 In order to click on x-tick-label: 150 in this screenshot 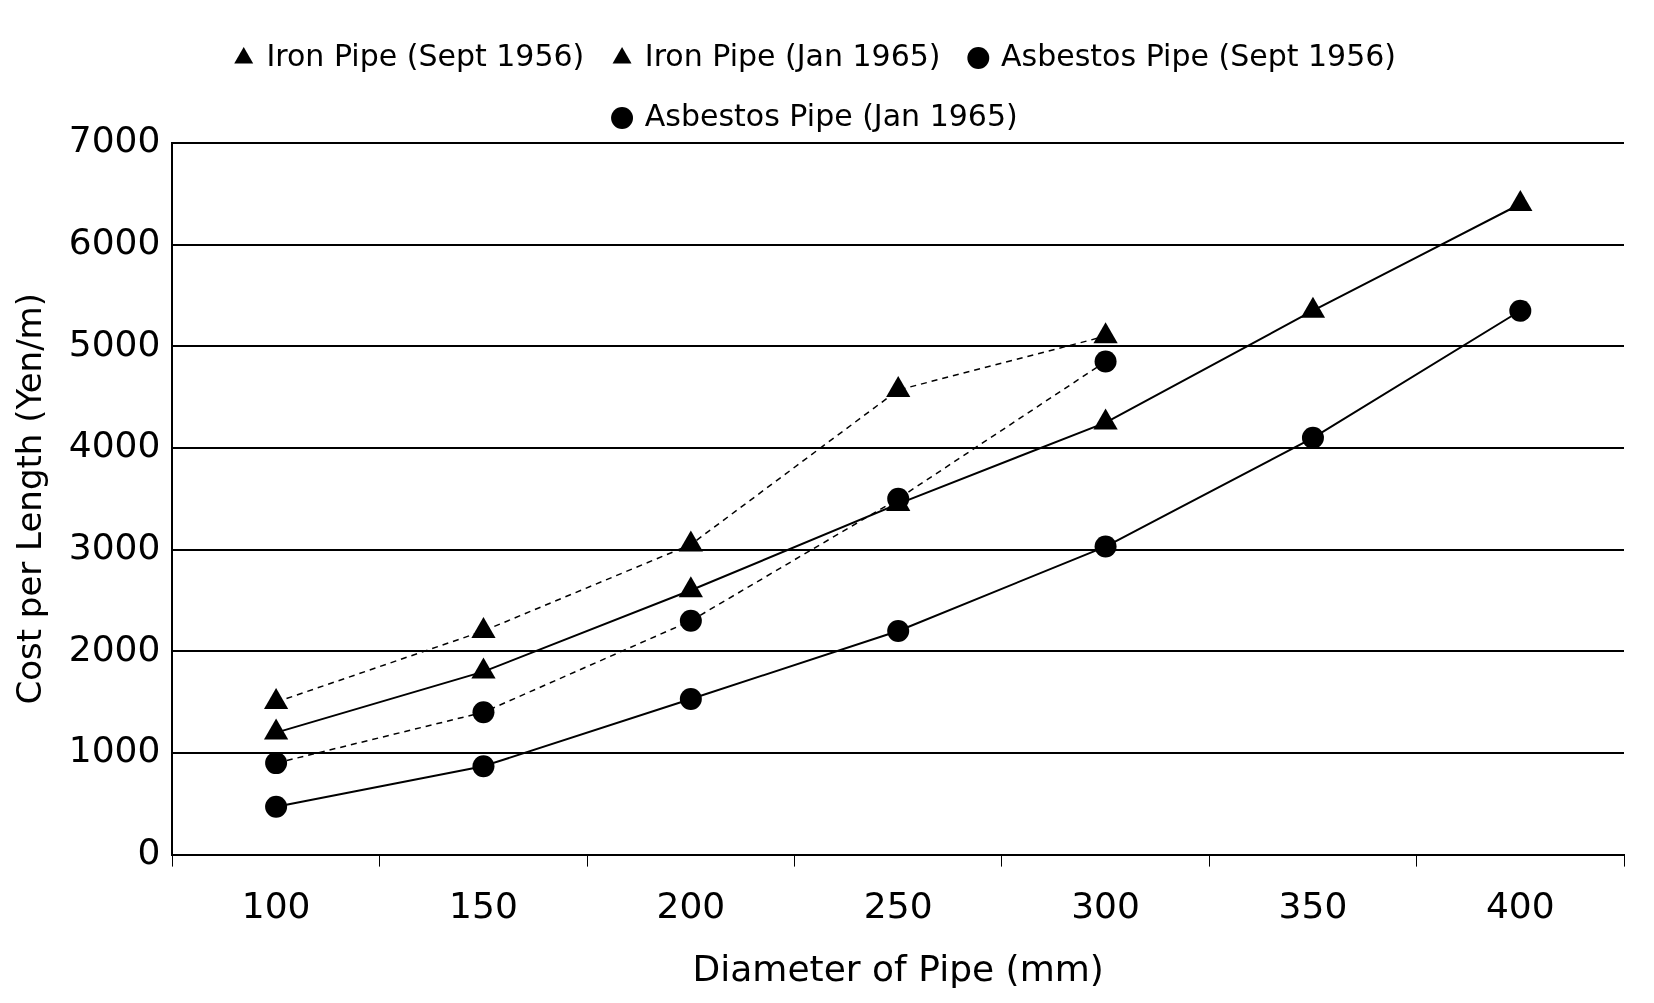, I will do `click(483, 905)`.